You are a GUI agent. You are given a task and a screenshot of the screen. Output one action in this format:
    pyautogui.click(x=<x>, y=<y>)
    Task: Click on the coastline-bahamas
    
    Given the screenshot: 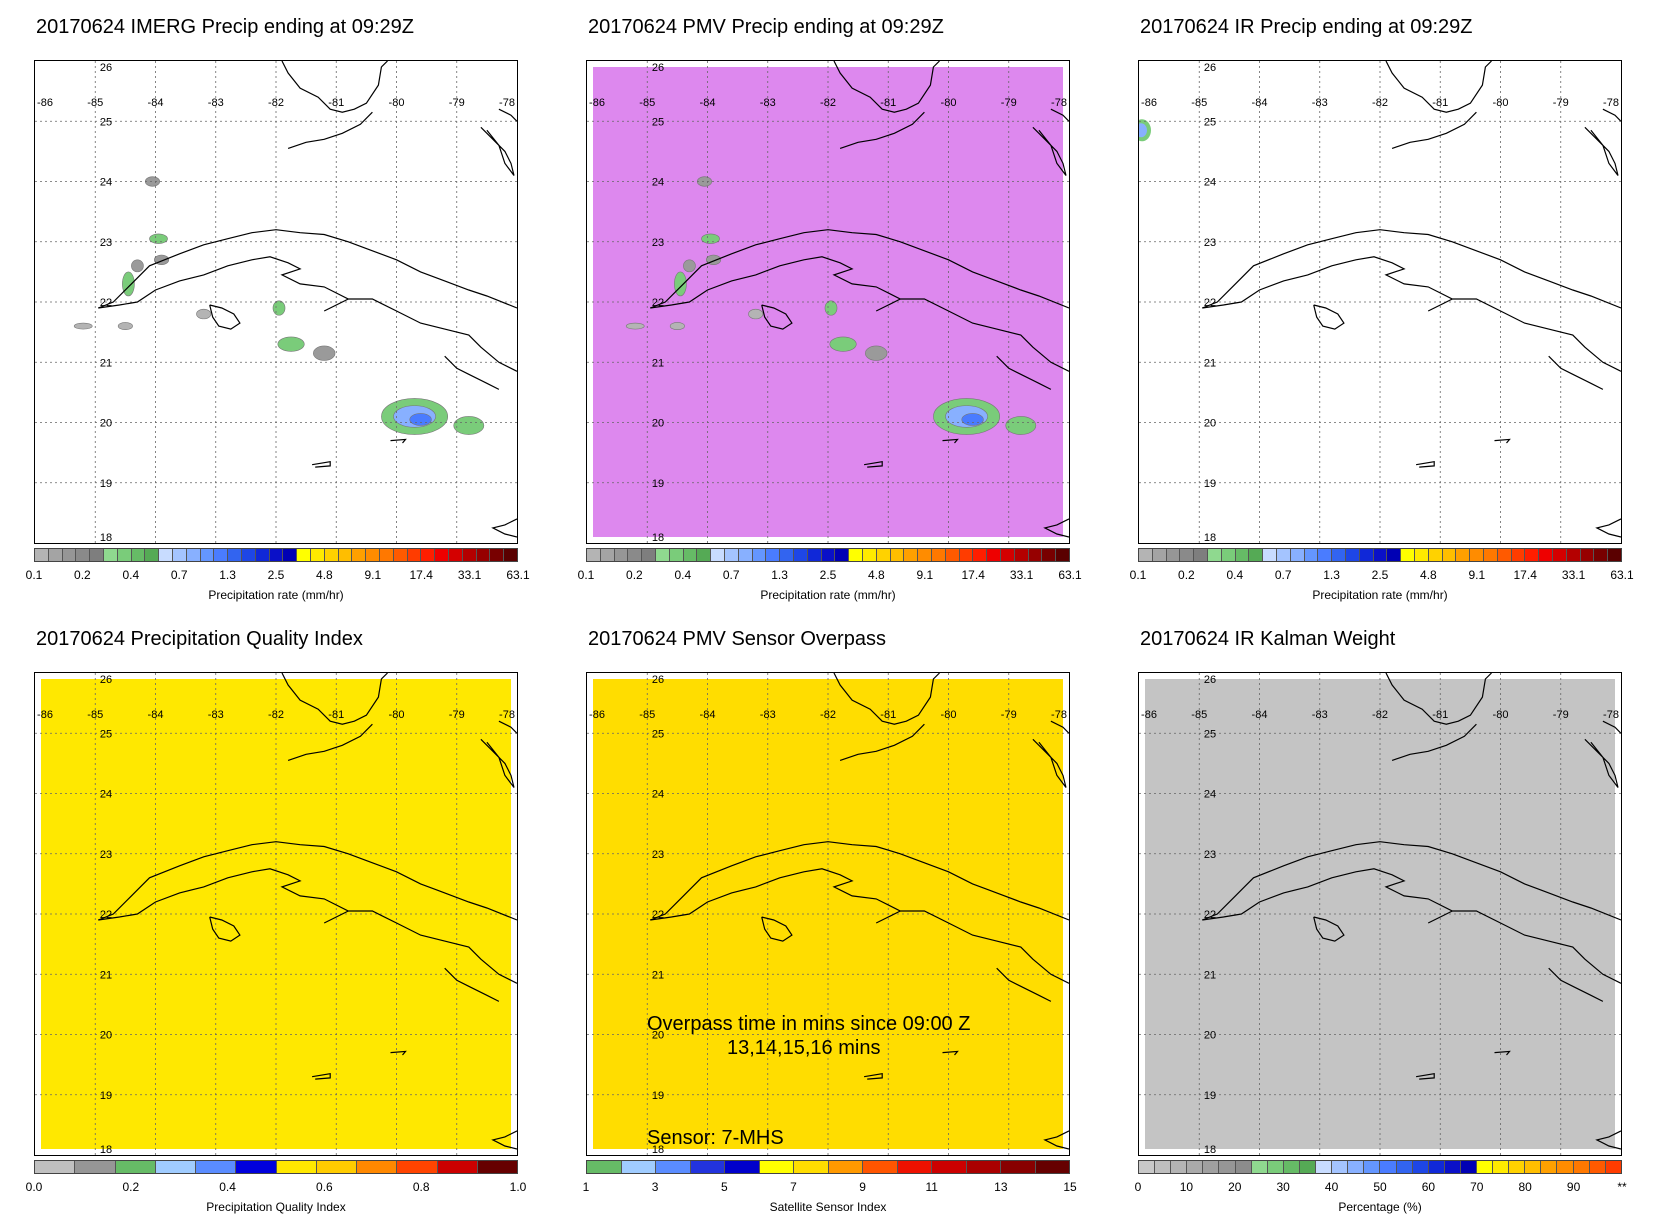 What is the action you would take?
    pyautogui.click(x=1601, y=763)
    